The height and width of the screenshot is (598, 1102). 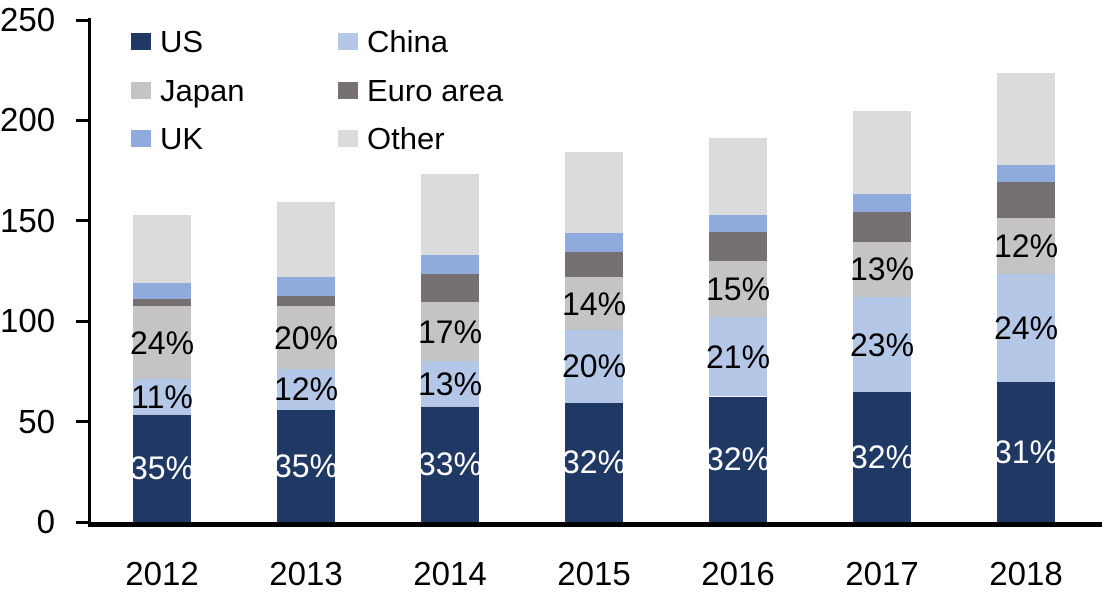 I want to click on segment-label-japan: 14%, so click(x=594, y=303).